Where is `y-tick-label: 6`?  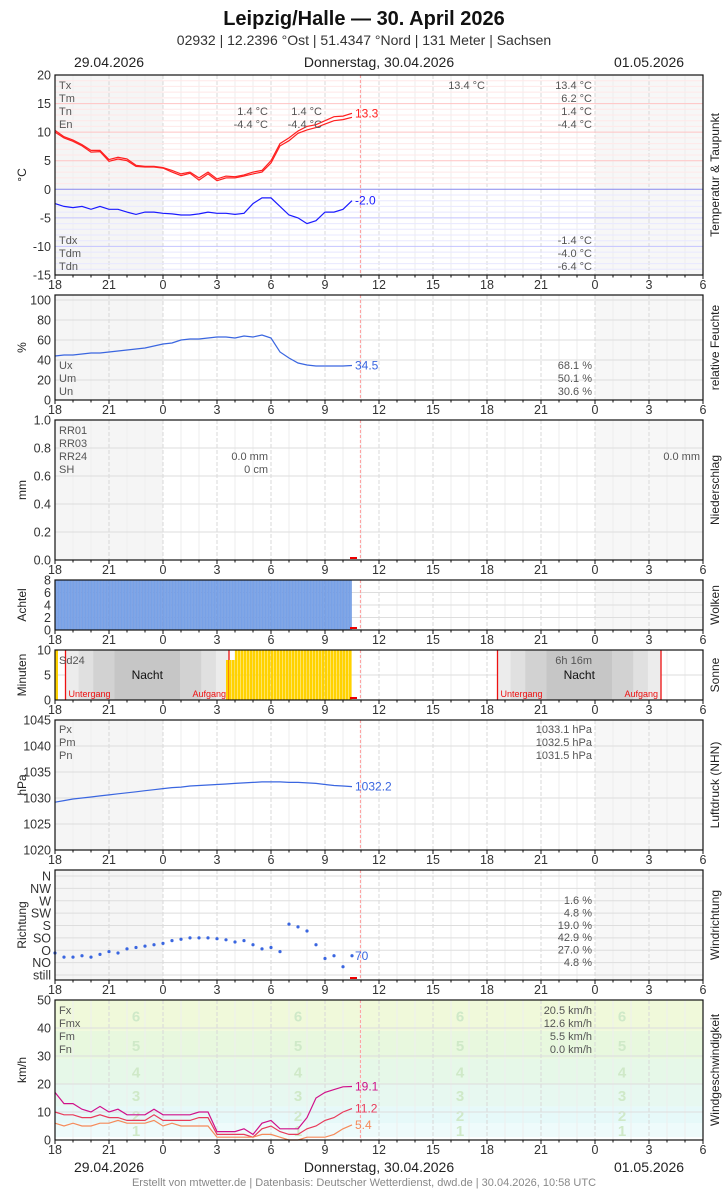 y-tick-label: 6 is located at coordinates (47, 593).